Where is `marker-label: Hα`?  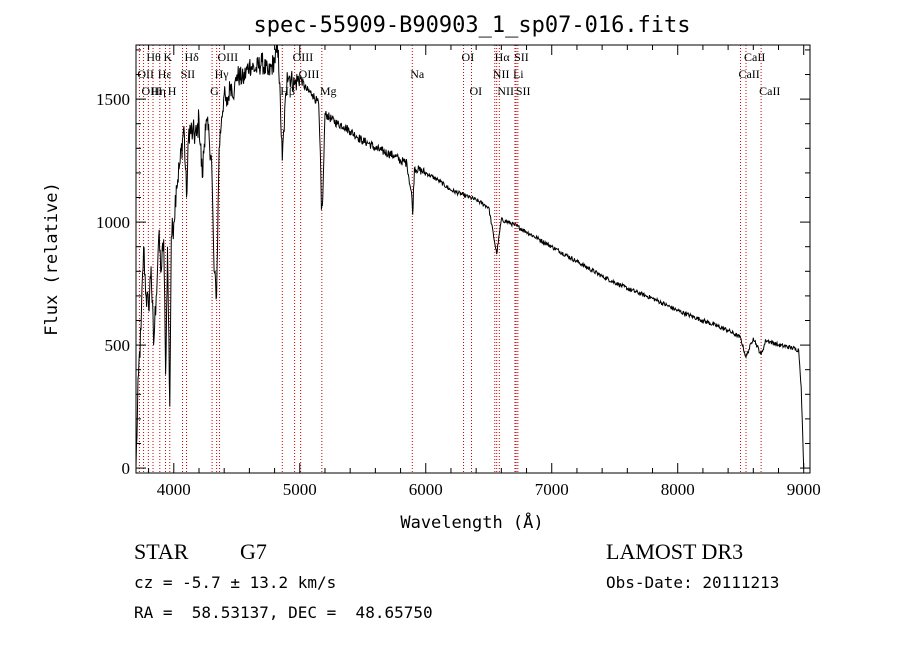
marker-label: Hα is located at coordinates (503, 57).